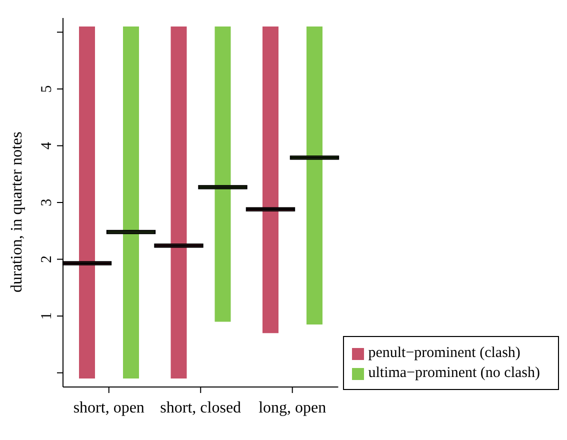 The image size is (567, 440). What do you see at coordinates (47, 89) in the screenshot?
I see `y-tick-label: 5` at bounding box center [47, 89].